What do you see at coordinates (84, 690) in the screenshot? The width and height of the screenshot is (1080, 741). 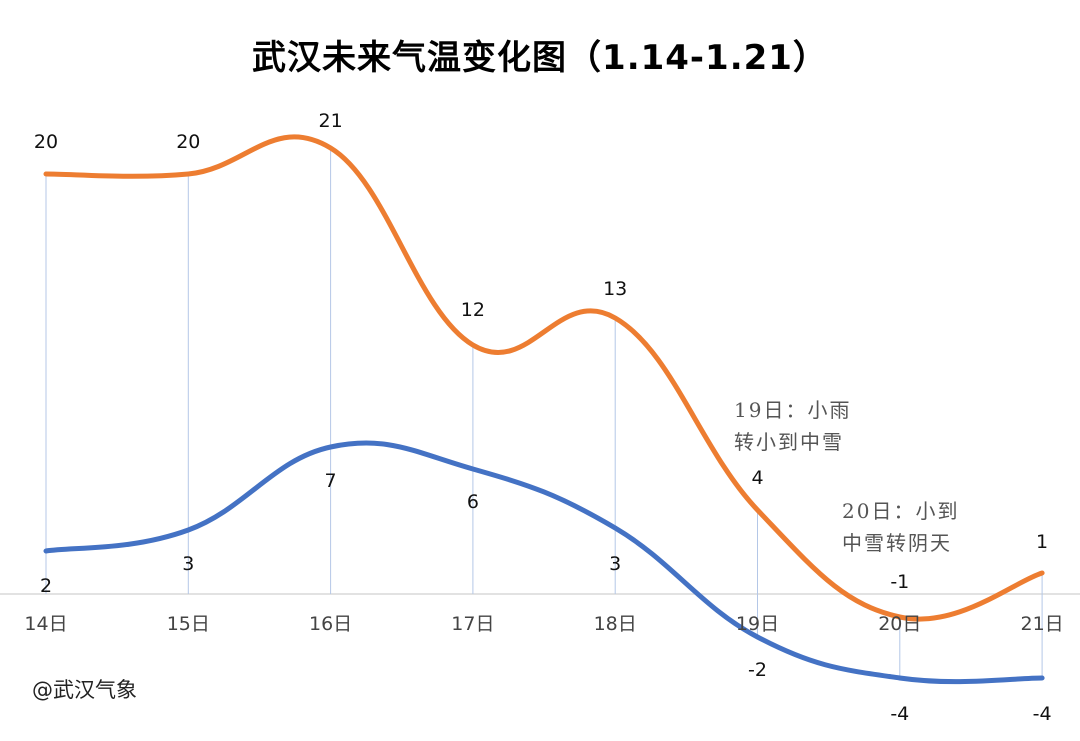 I see `source-credit: @武汉气象` at bounding box center [84, 690].